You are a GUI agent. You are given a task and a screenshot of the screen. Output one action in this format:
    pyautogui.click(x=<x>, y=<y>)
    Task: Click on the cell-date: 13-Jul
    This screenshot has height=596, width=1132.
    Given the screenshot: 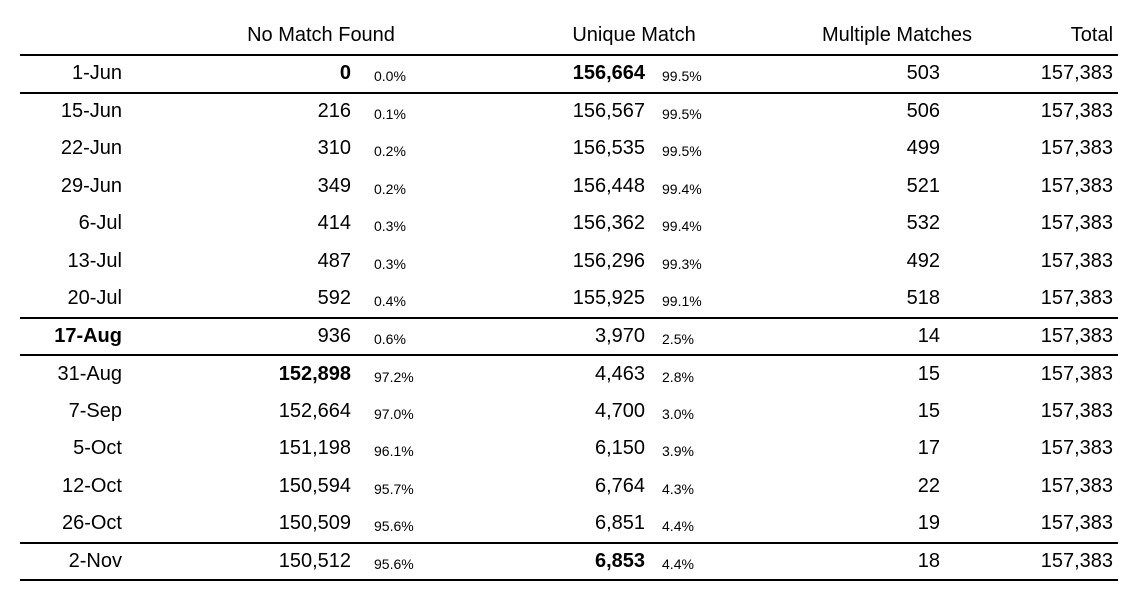 What is the action you would take?
    pyautogui.click(x=94, y=260)
    